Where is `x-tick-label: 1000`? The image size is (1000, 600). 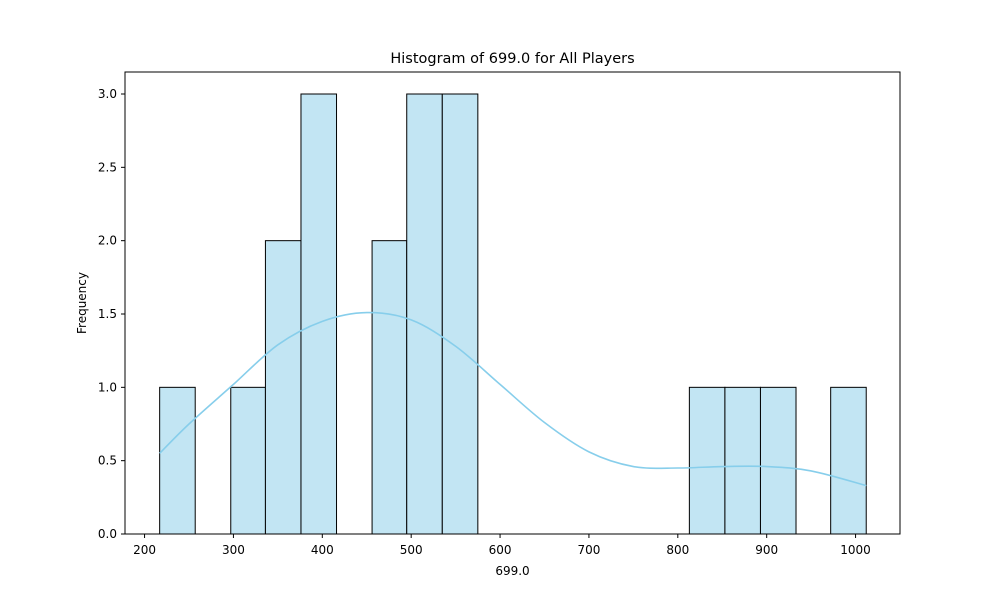 x-tick-label: 1000 is located at coordinates (855, 550).